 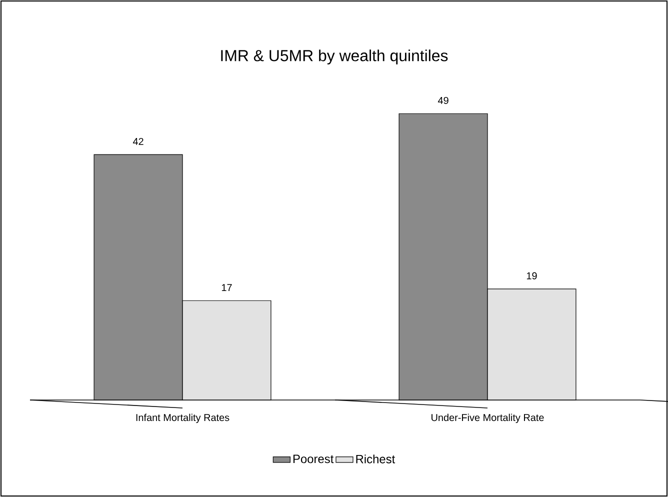 What do you see at coordinates (488, 419) in the screenshot?
I see `x-tick-label: Under-Five Mortality Rate` at bounding box center [488, 419].